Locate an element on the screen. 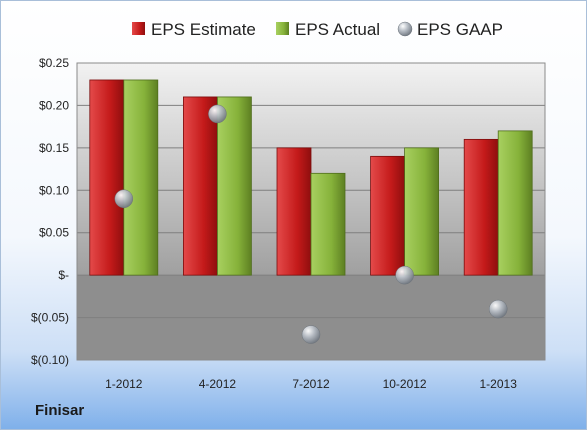 This screenshot has height=431, width=587. y-tick-label: $(0.05) is located at coordinates (50, 318).